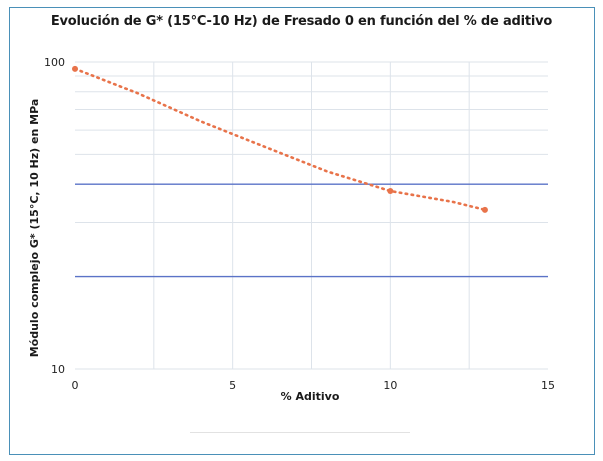 The image size is (603, 461). I want to click on y-tick-label: 100, so click(54, 62).